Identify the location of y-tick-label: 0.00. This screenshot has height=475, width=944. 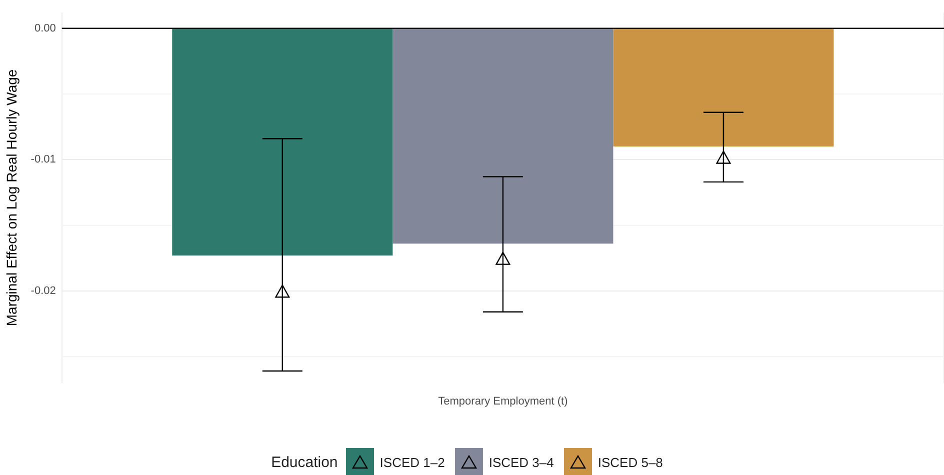
(45, 28).